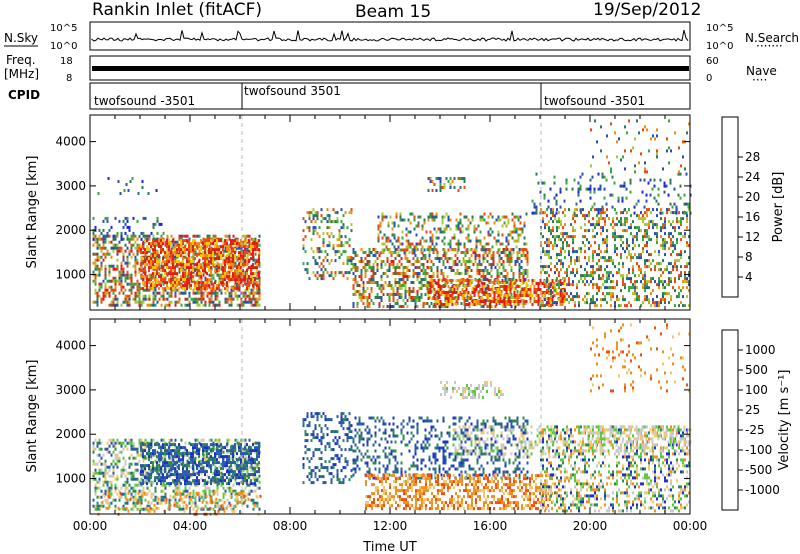 The image size is (800, 554). Describe the element at coordinates (749, 277) in the screenshot. I see `power-colorbar-tick-label: 4` at that location.